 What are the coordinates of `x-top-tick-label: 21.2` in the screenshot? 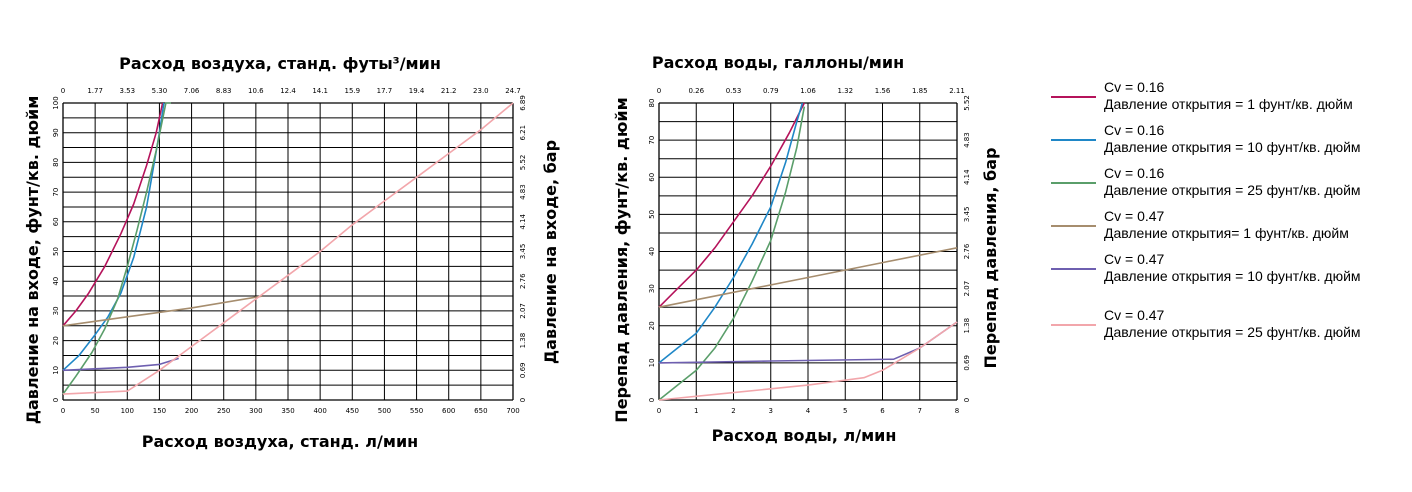 It's located at (449, 91).